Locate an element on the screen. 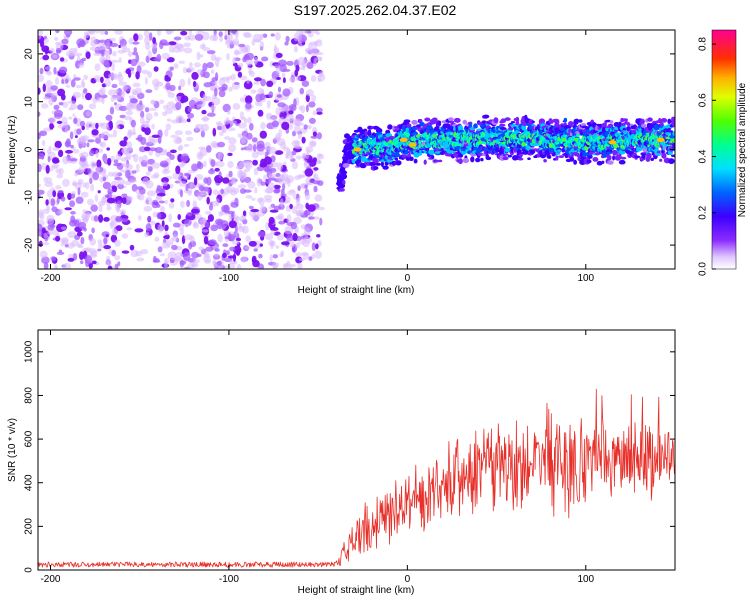 The image size is (750, 600). colorbar-tick-label: 0.0 is located at coordinates (703, 269).